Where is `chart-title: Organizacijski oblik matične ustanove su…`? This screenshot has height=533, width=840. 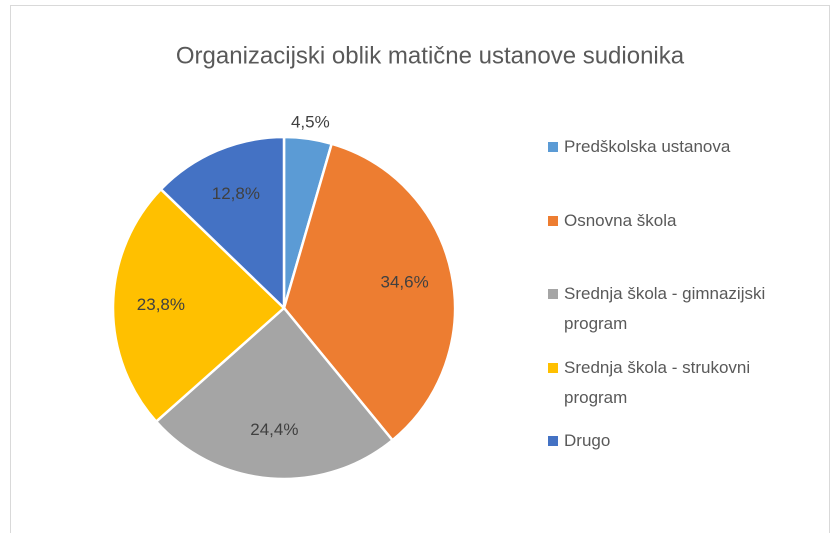 chart-title: Organizacijski oblik matične ustanove su… is located at coordinates (430, 55).